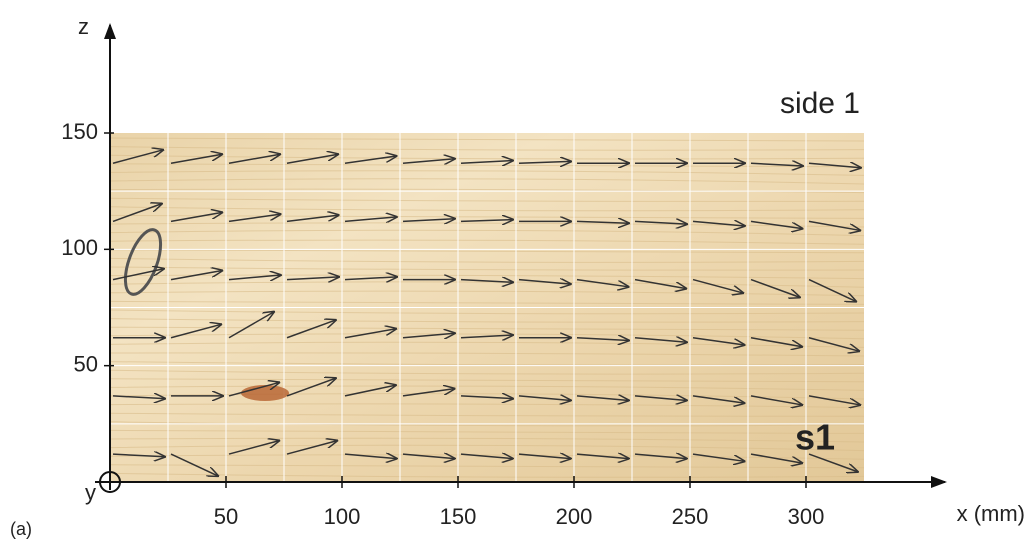  What do you see at coordinates (690, 516) in the screenshot?
I see `x-tick-label: 250` at bounding box center [690, 516].